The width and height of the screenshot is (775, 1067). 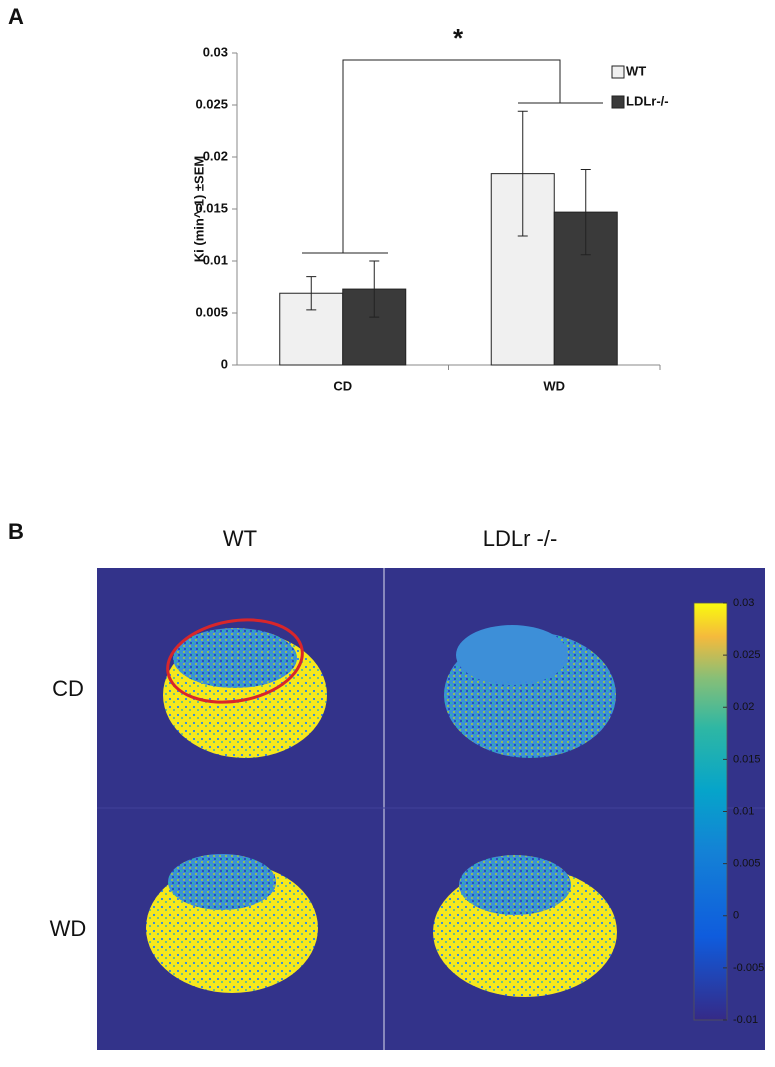 I want to click on colorbar, so click(x=710, y=811).